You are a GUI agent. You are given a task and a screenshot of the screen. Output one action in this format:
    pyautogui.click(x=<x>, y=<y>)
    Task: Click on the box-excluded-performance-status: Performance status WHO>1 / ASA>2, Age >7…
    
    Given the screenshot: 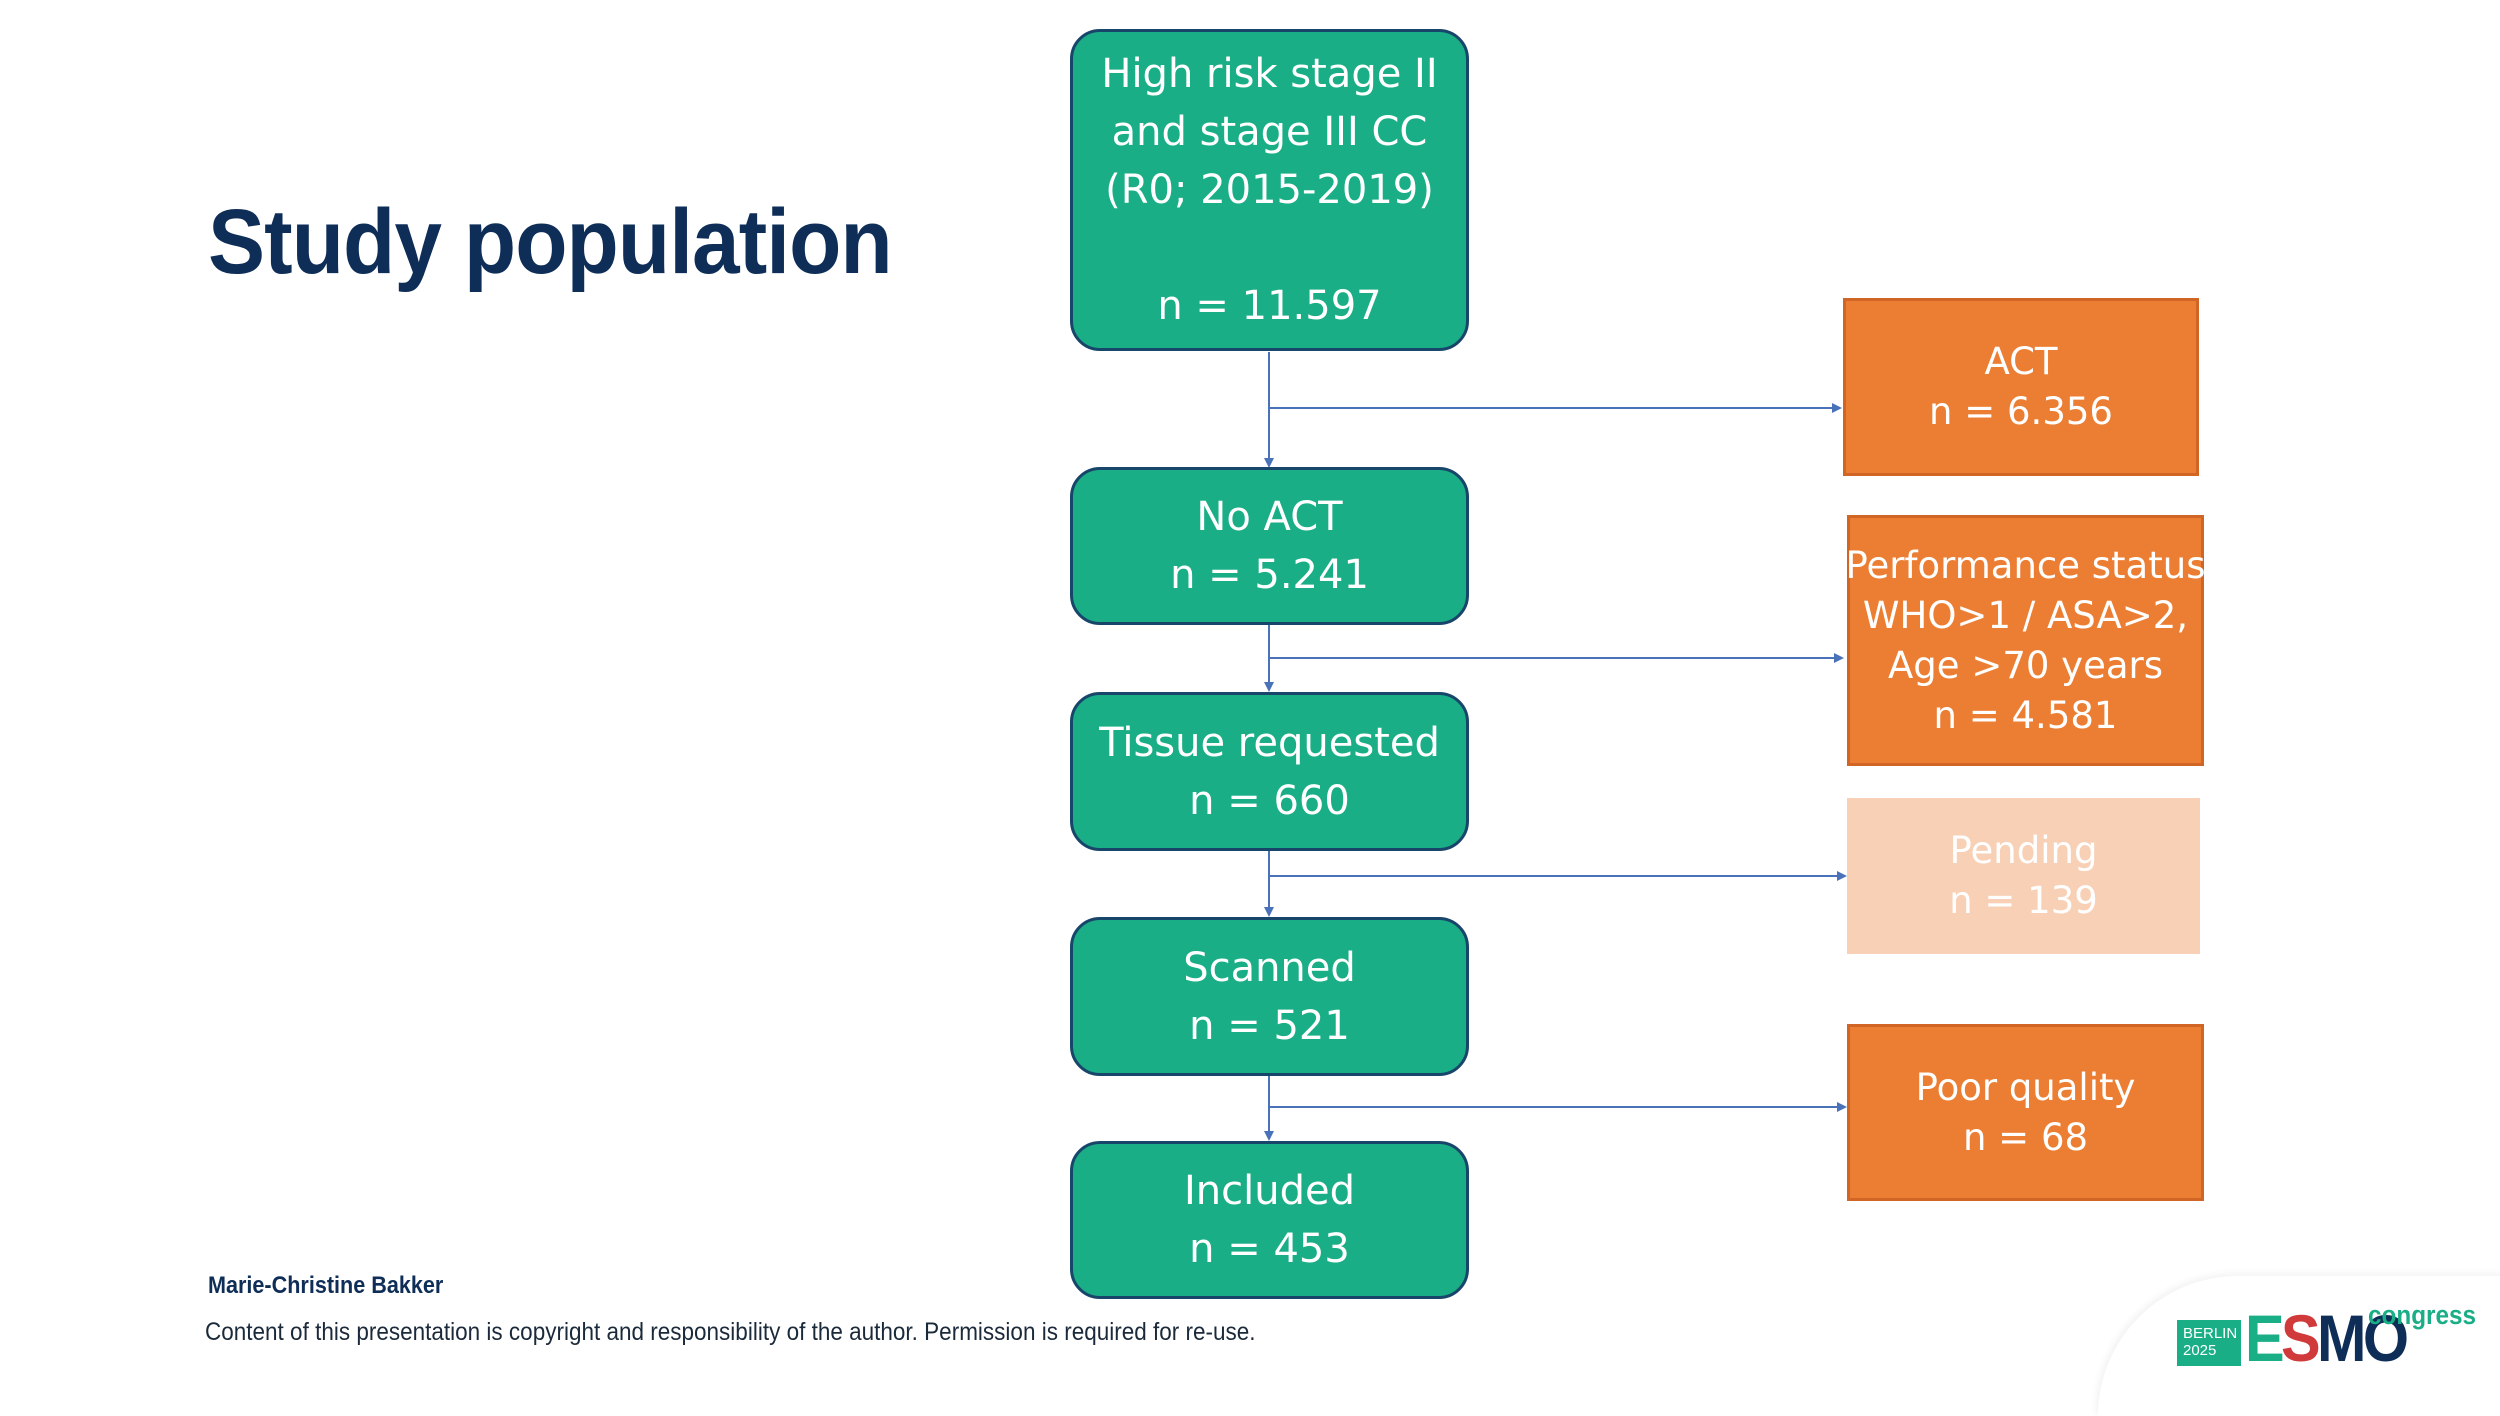 What is the action you would take?
    pyautogui.click(x=2025, y=640)
    